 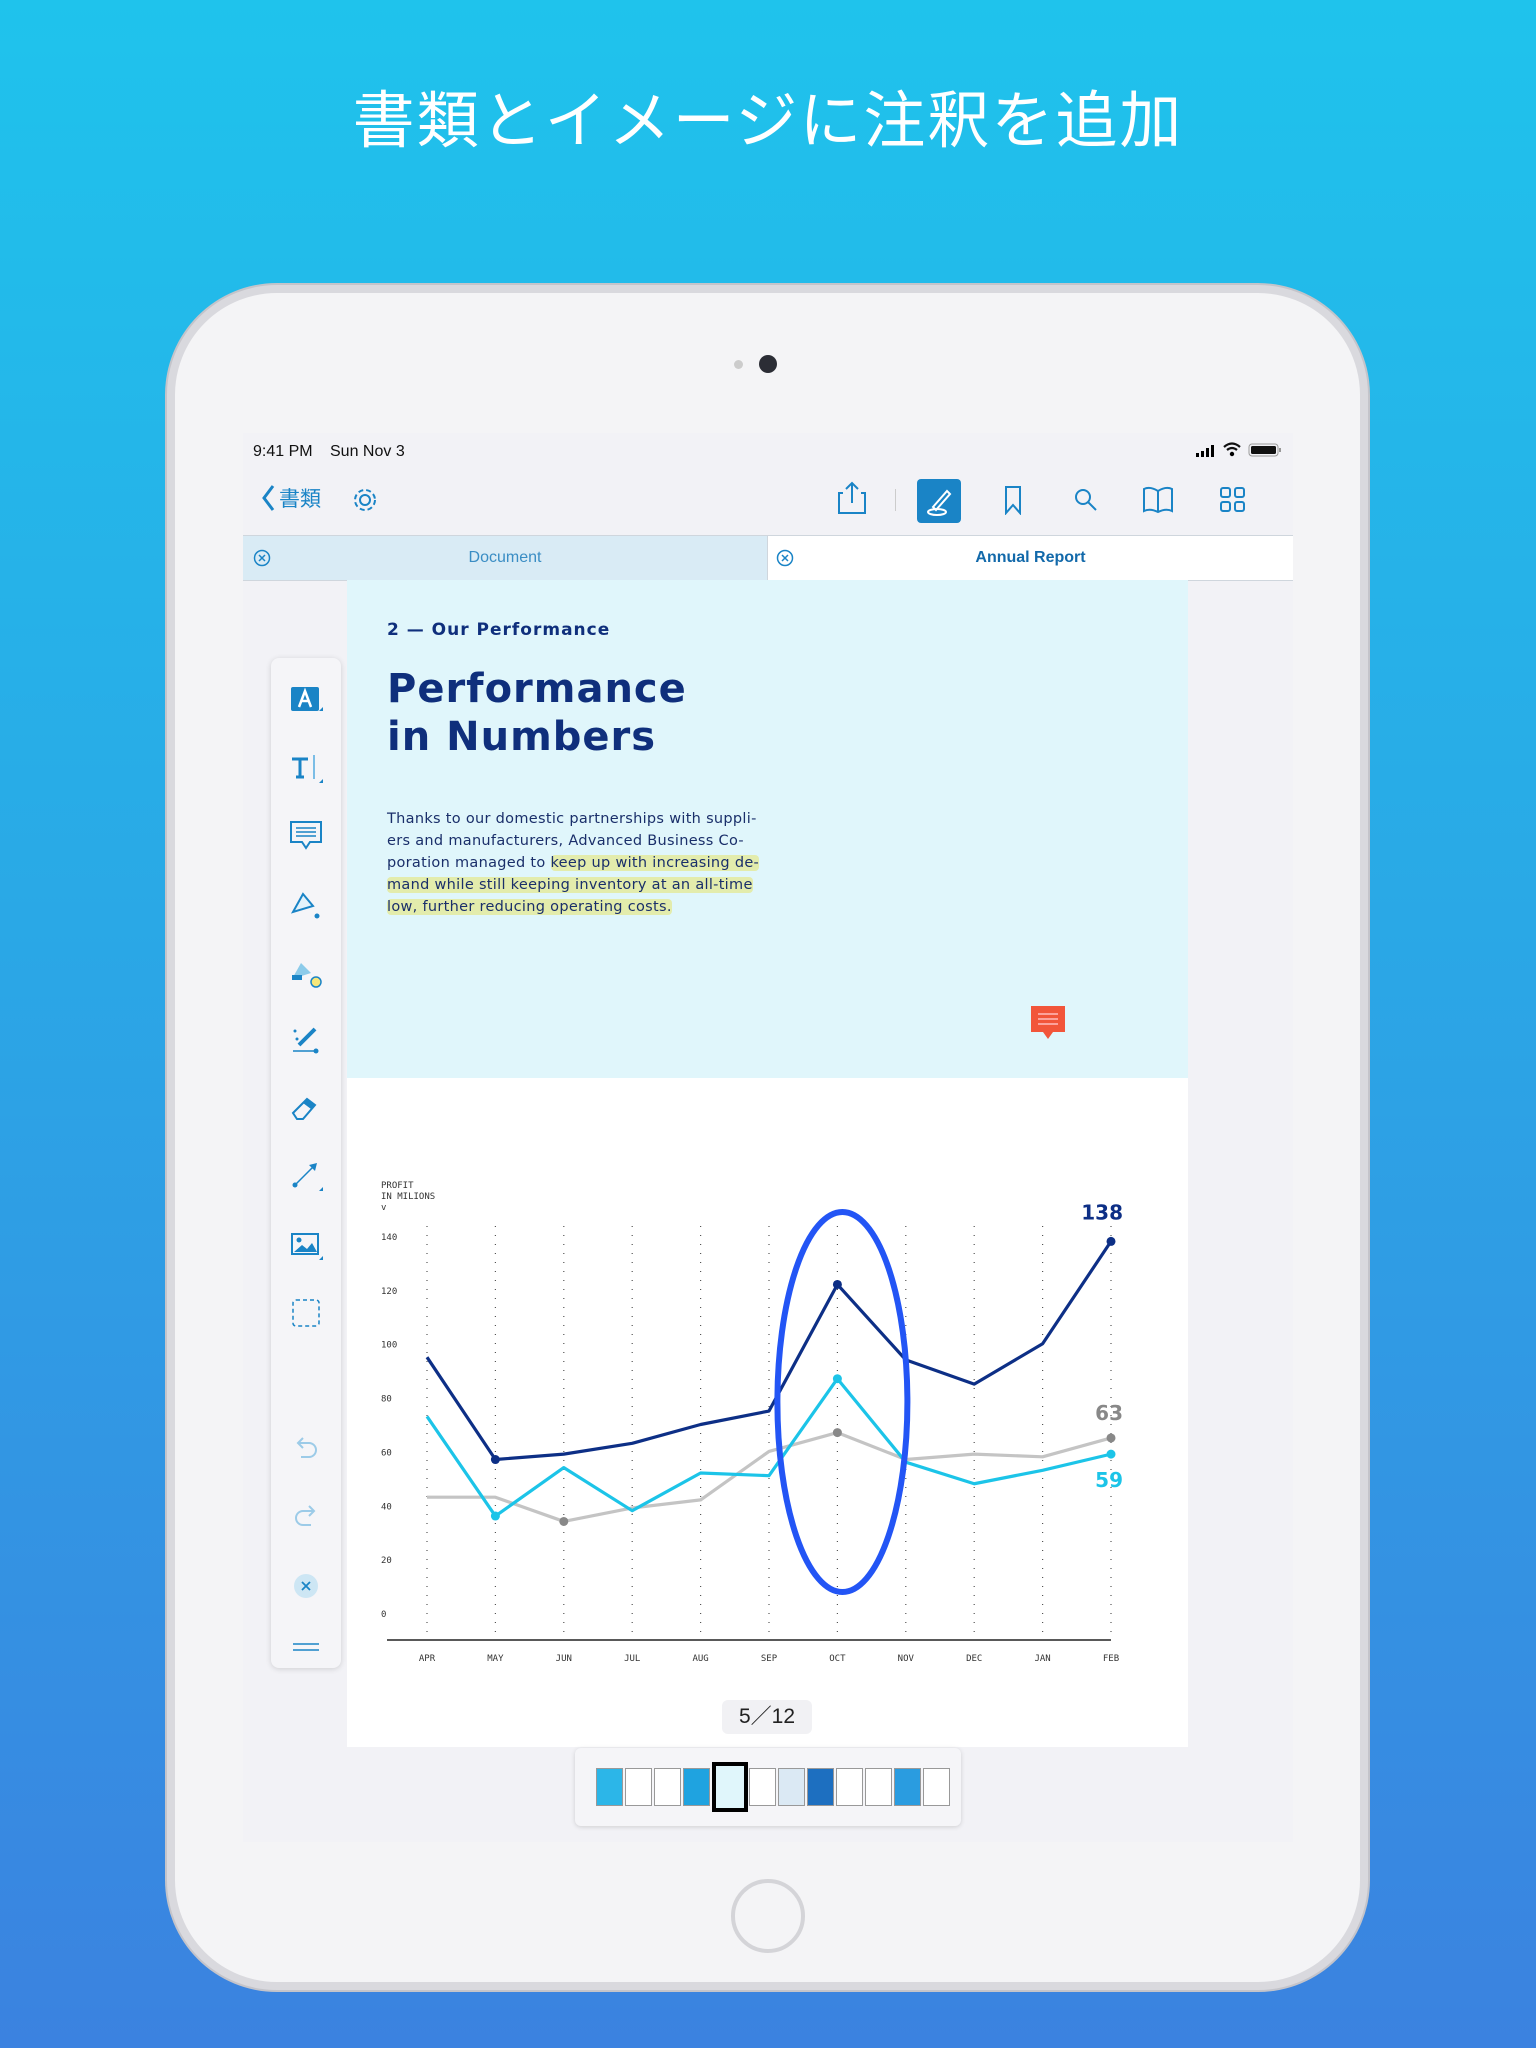 I want to click on drag-handle-icon, so click(x=306, y=1647).